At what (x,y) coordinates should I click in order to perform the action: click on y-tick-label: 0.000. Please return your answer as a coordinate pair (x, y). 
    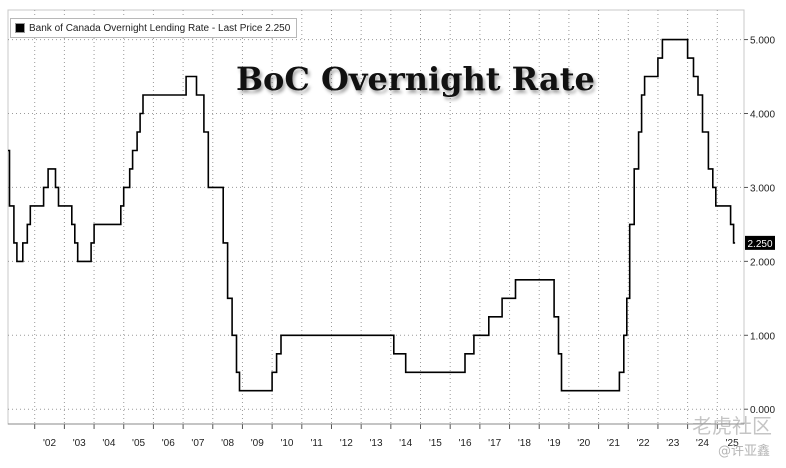
    Looking at the image, I should click on (762, 410).